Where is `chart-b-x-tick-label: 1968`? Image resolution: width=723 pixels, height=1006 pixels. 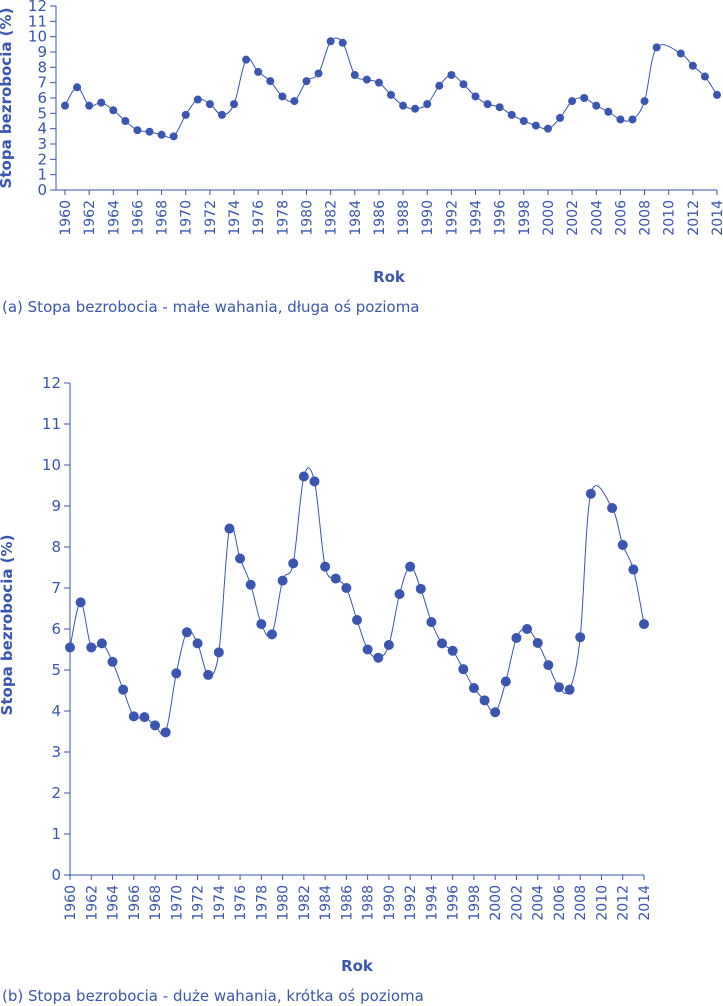
chart-b-x-tick-label: 1968 is located at coordinates (156, 903).